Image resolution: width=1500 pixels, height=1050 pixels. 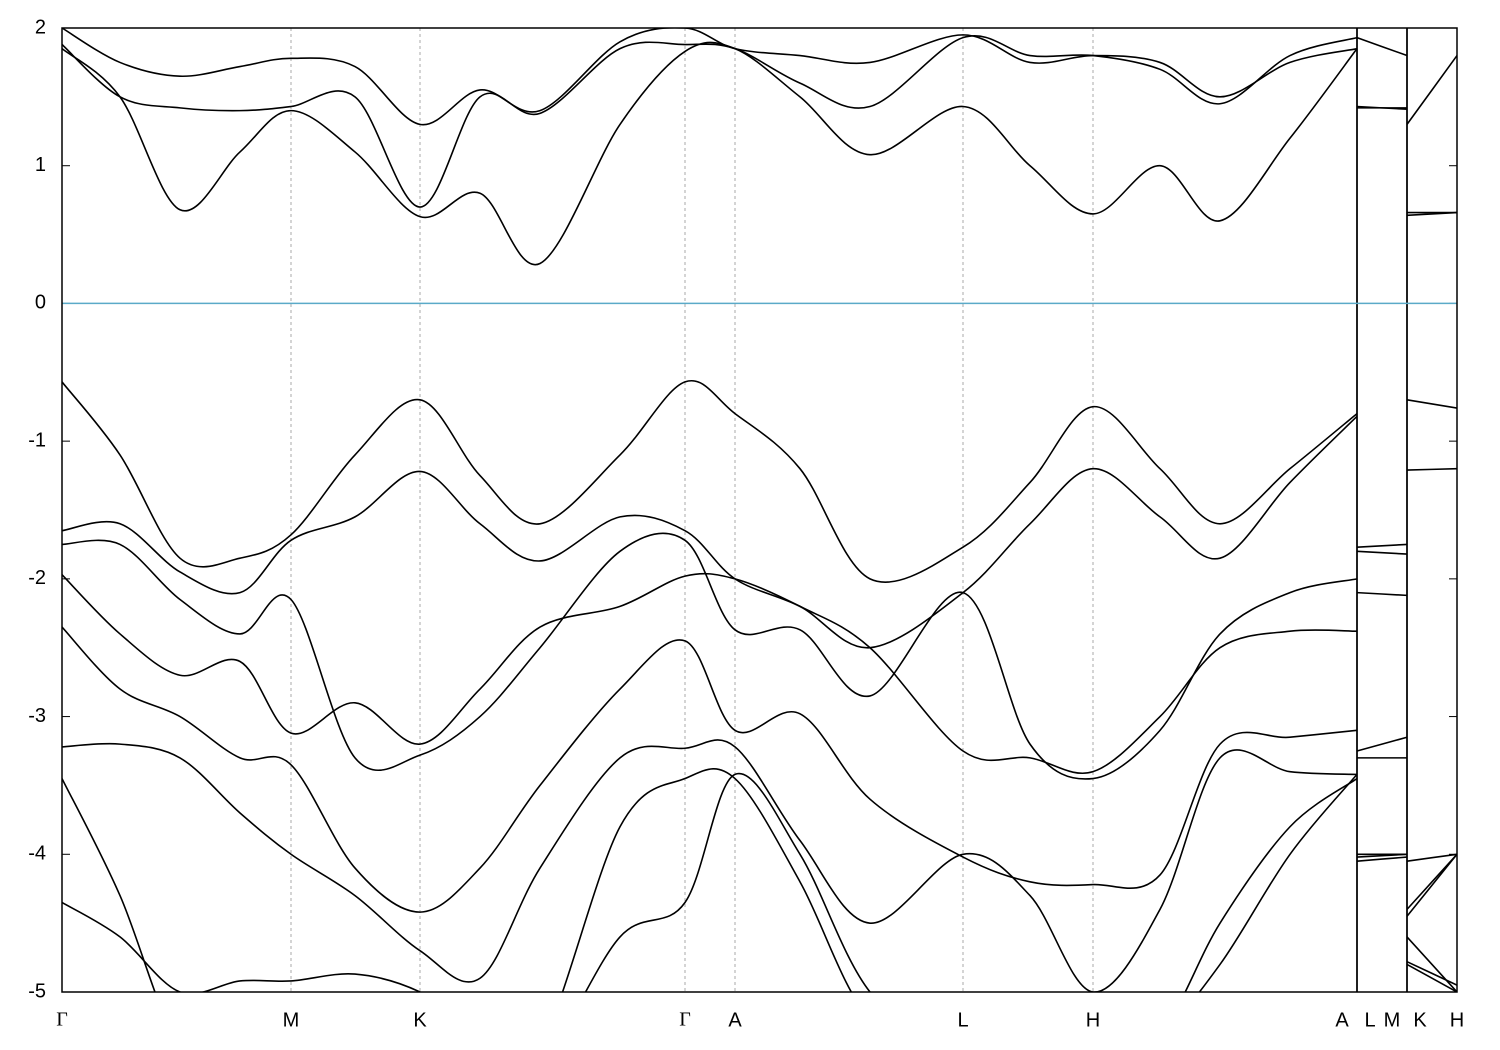 What do you see at coordinates (37, 991) in the screenshot?
I see `y-tick-label: -5` at bounding box center [37, 991].